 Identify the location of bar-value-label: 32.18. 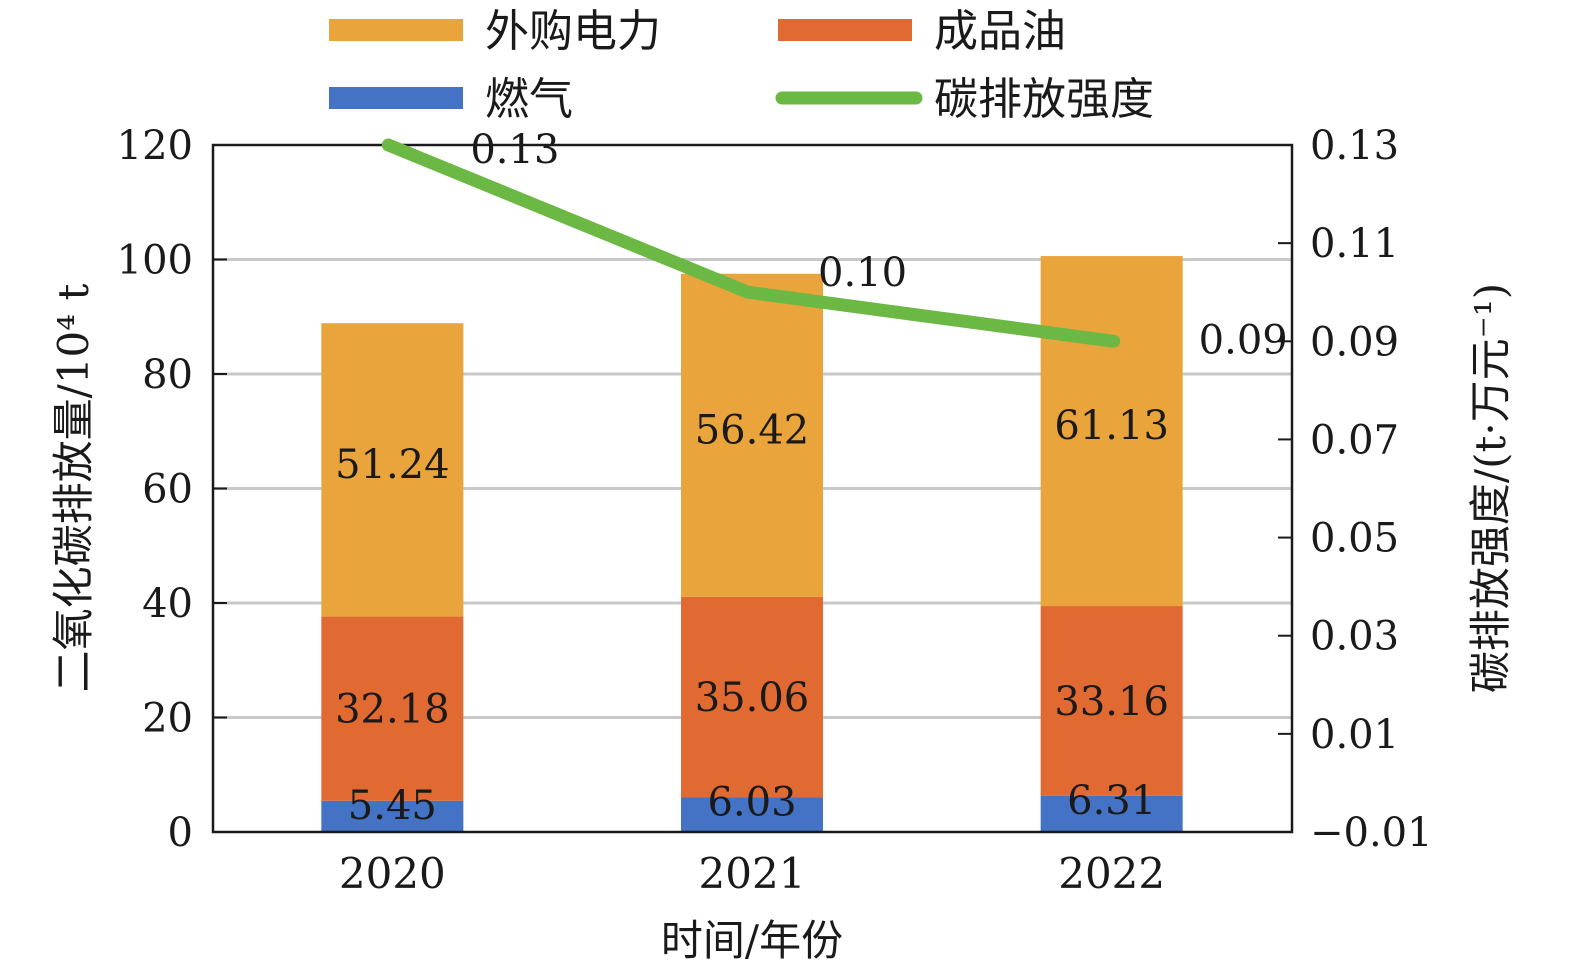
(392, 710).